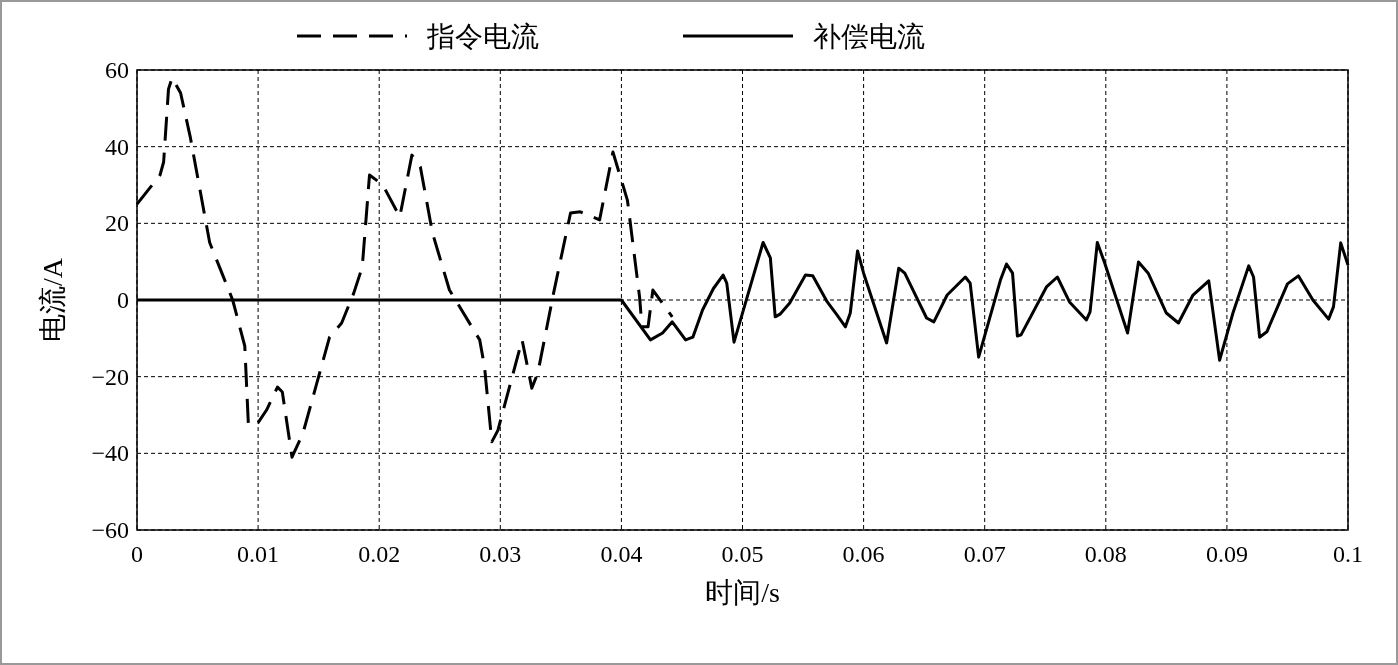  What do you see at coordinates (742, 592) in the screenshot?
I see `x-axis-title: 时间/s` at bounding box center [742, 592].